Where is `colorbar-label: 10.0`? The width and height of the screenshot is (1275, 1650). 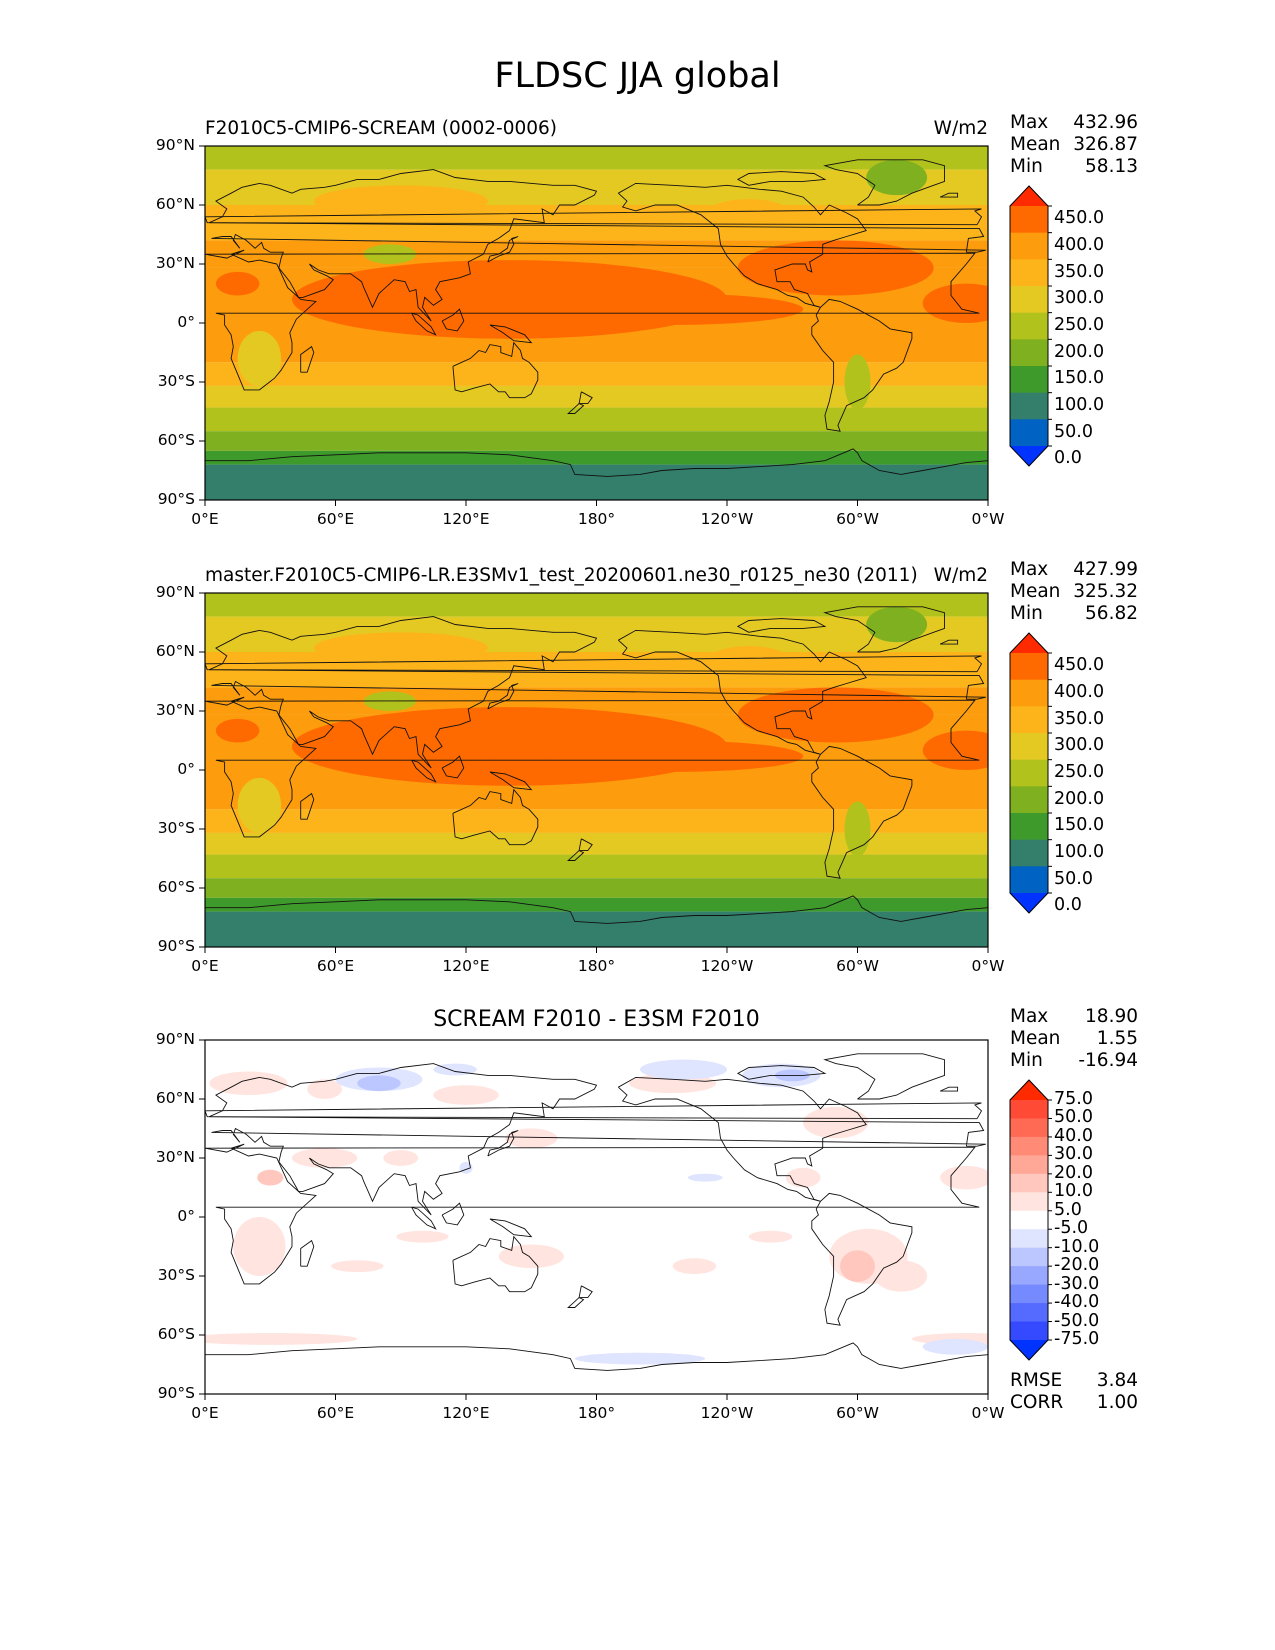 colorbar-label: 10.0 is located at coordinates (1073, 1191).